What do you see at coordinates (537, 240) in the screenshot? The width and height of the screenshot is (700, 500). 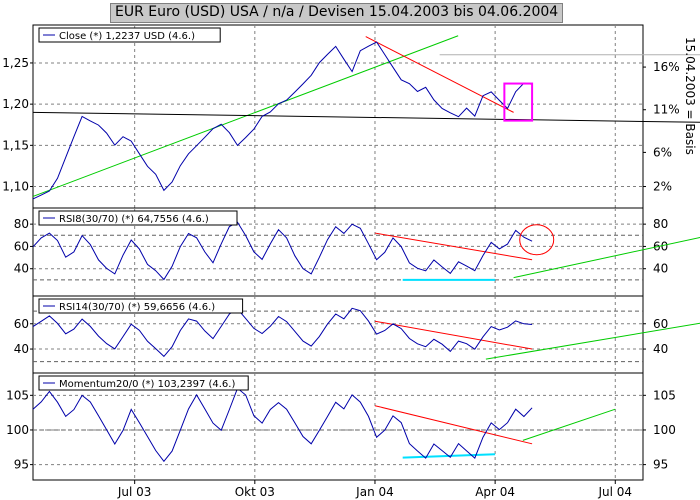 I see `highlight-ellipse` at bounding box center [537, 240].